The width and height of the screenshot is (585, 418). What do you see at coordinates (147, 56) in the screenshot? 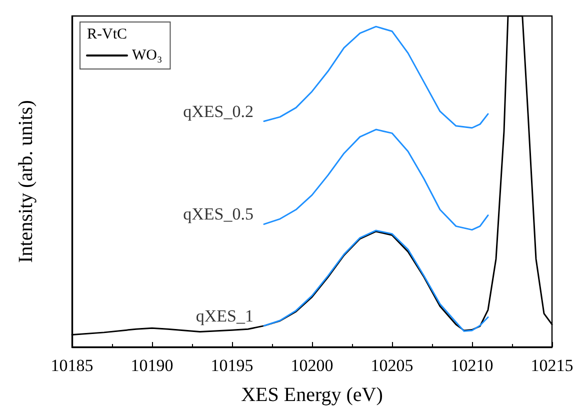
I see `legend-label: WO₃` at bounding box center [147, 56].